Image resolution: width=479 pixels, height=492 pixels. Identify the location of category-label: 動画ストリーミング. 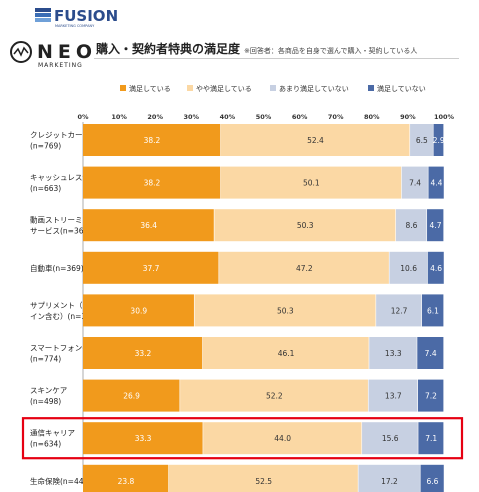
(64, 220).